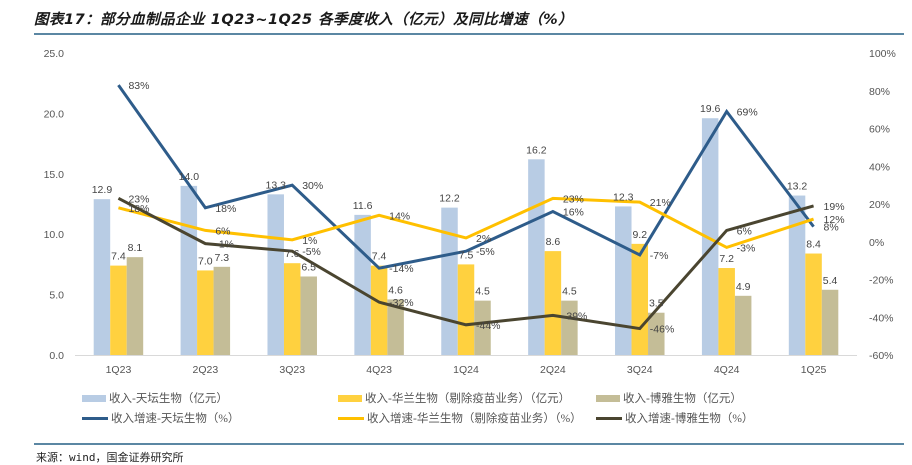 The height and width of the screenshot is (465, 912). Describe the element at coordinates (536, 150) in the screenshot. I see `bar-tiantan-revenue-label: 16.2` at that location.